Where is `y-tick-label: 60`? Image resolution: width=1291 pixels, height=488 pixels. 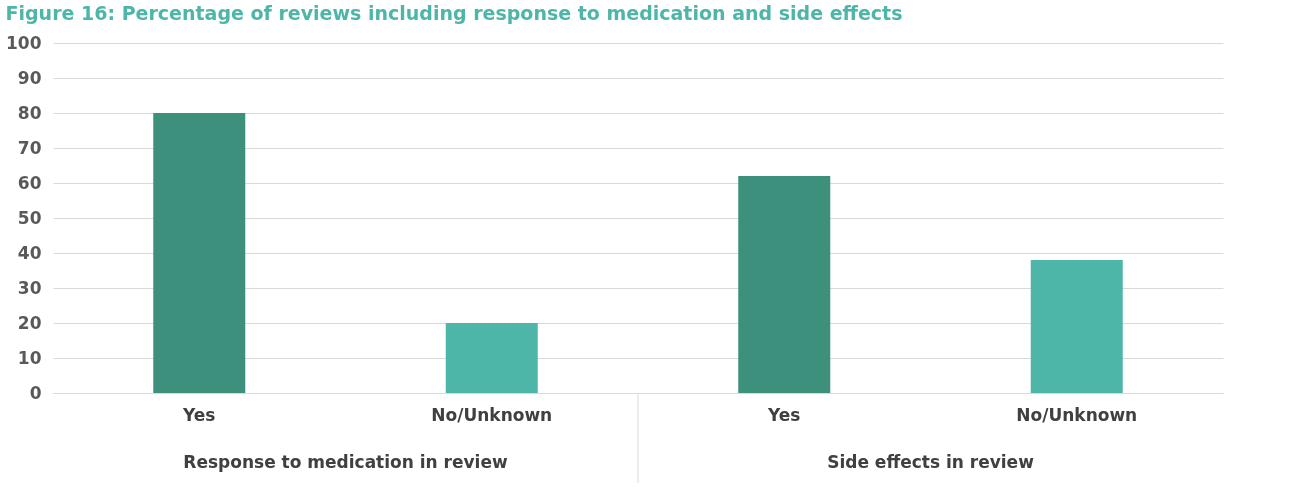
y-tick-label: 60 is located at coordinates (29, 182).